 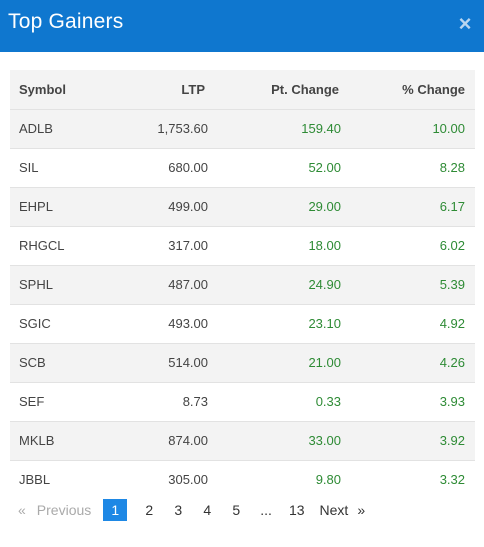 I want to click on cell-pt-change: 9.80, so click(x=328, y=480).